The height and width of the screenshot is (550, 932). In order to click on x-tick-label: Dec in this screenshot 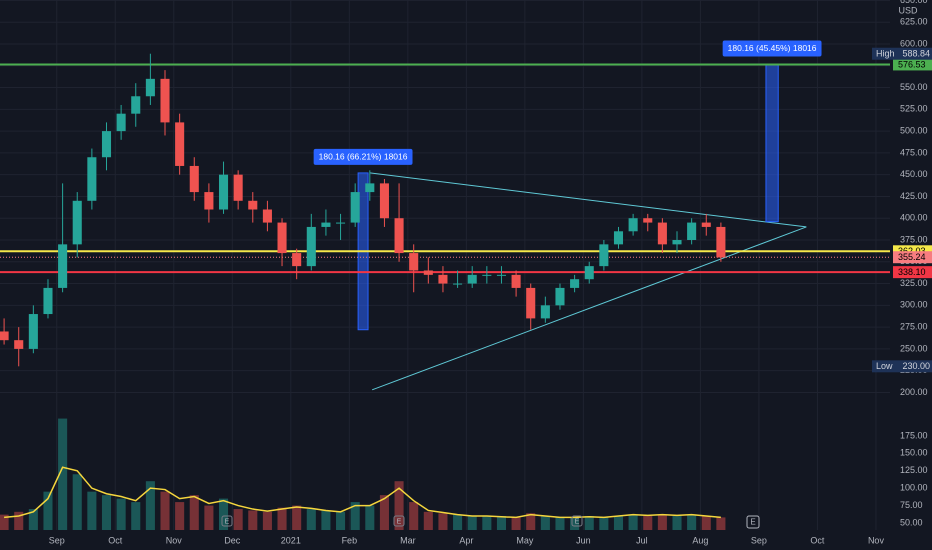, I will do `click(232, 540)`.